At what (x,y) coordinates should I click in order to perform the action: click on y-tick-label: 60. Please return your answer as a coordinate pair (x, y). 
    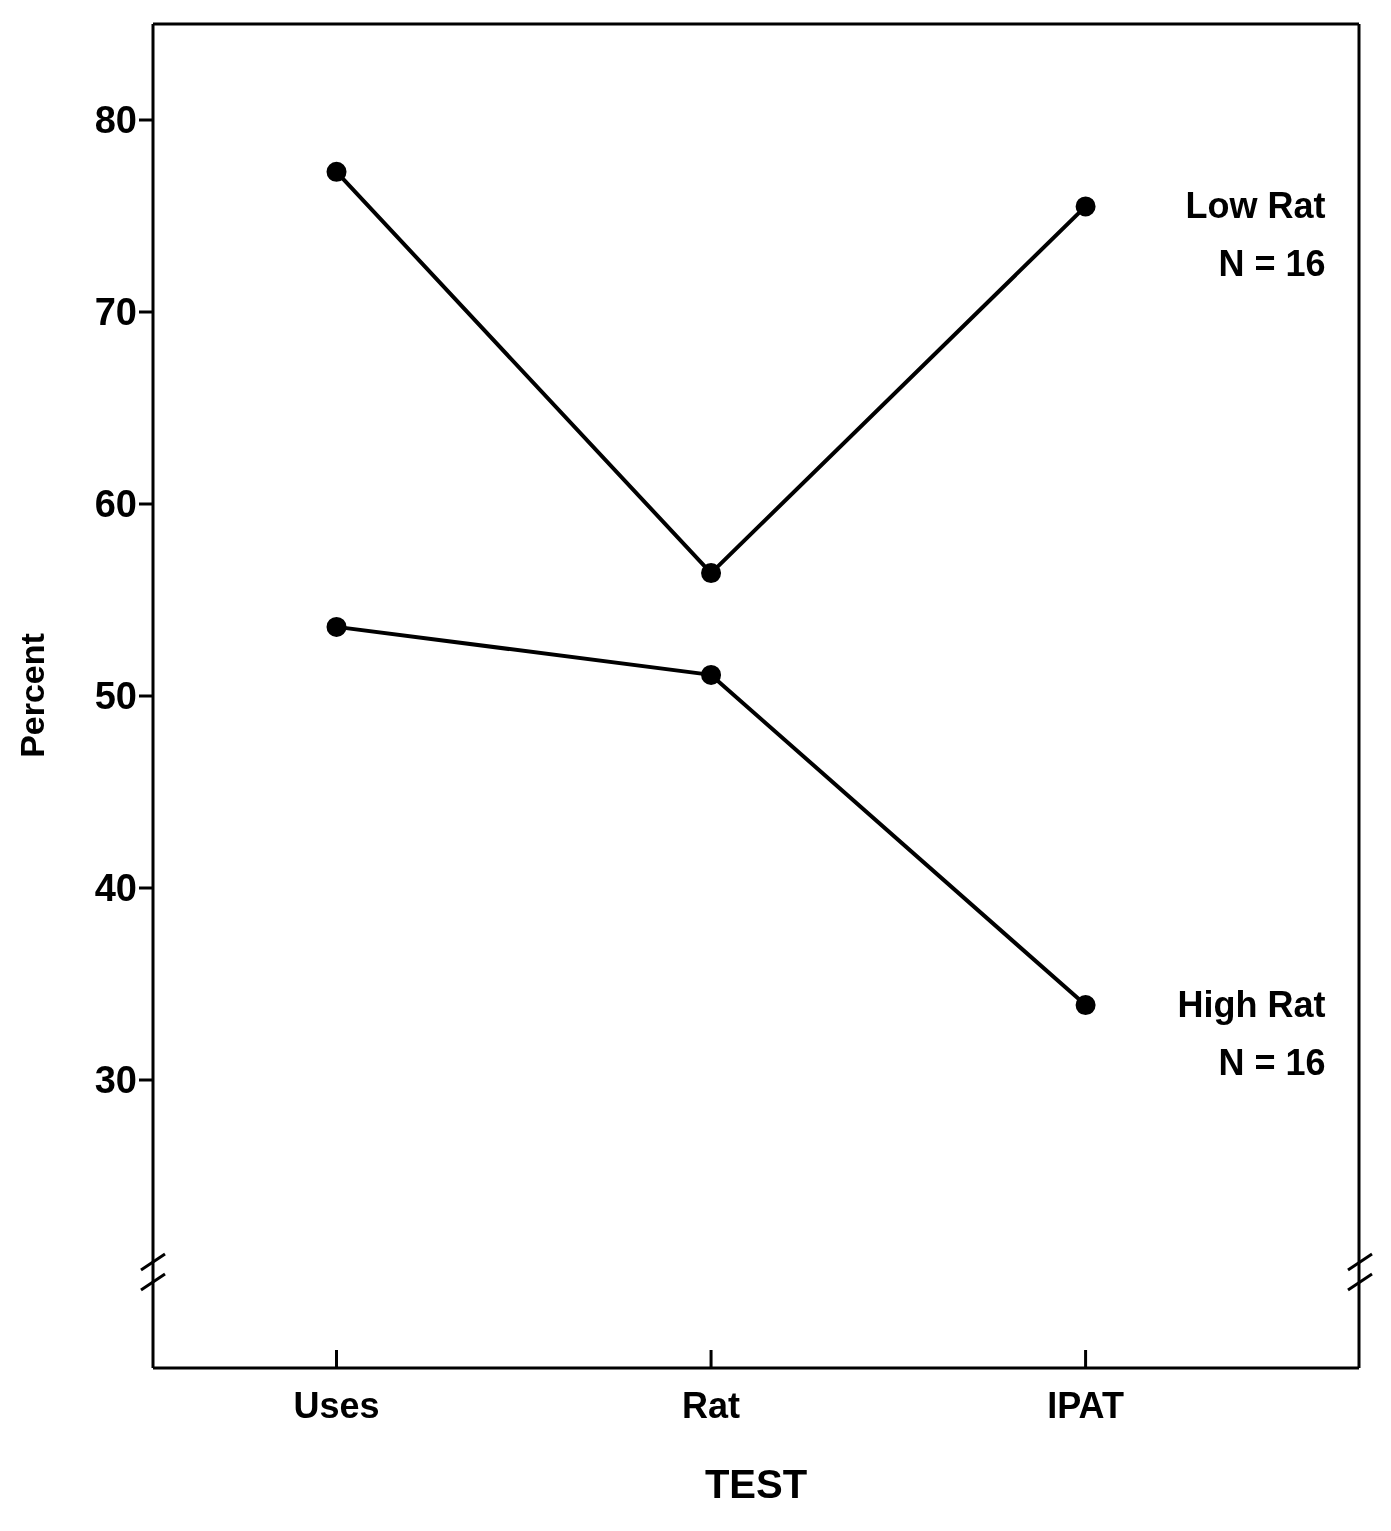
    Looking at the image, I should click on (115, 504).